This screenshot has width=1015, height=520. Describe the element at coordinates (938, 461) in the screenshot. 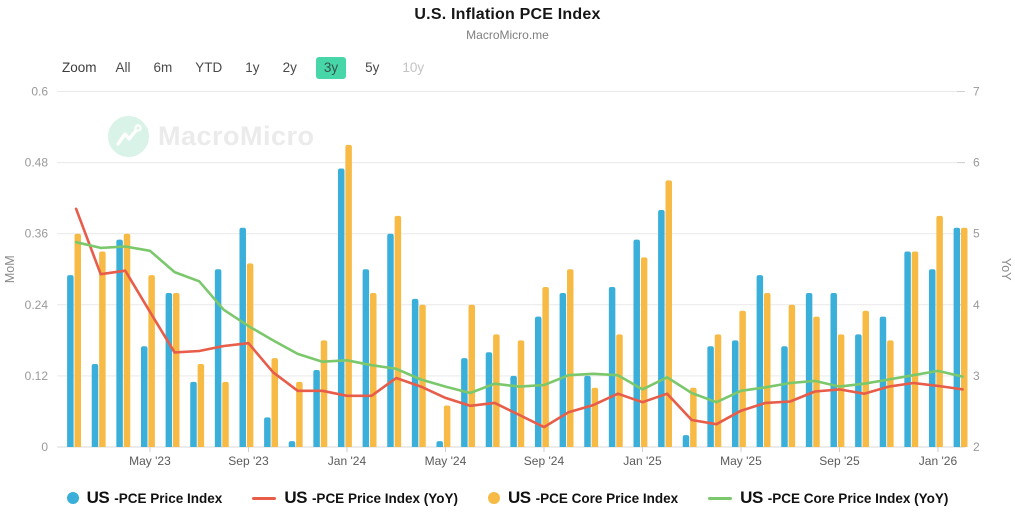

I see `x-axis-tick-label: Jan '26` at that location.